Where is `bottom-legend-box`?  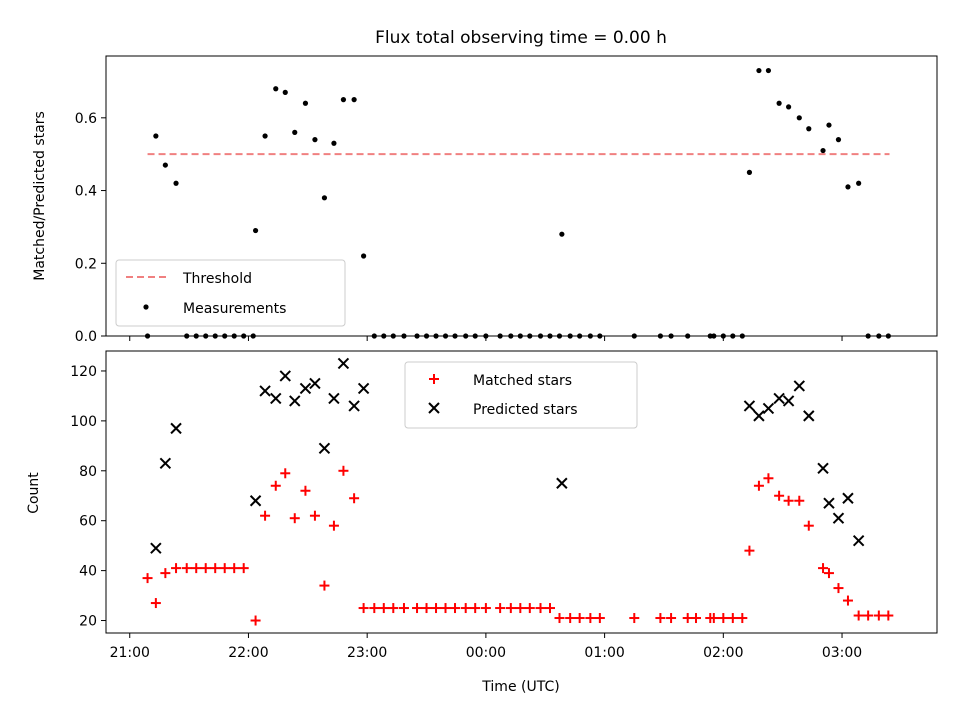 bottom-legend-box is located at coordinates (521, 395).